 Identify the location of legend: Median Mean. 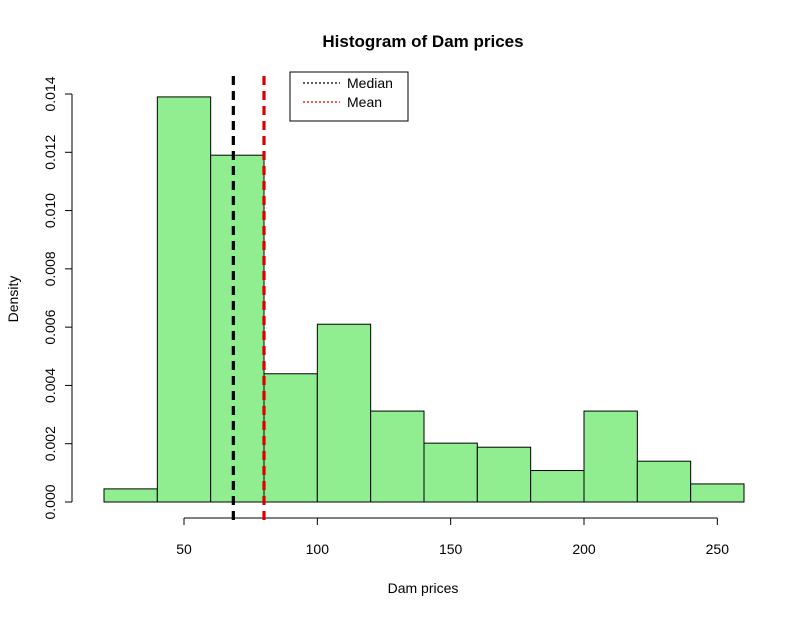
(349, 96).